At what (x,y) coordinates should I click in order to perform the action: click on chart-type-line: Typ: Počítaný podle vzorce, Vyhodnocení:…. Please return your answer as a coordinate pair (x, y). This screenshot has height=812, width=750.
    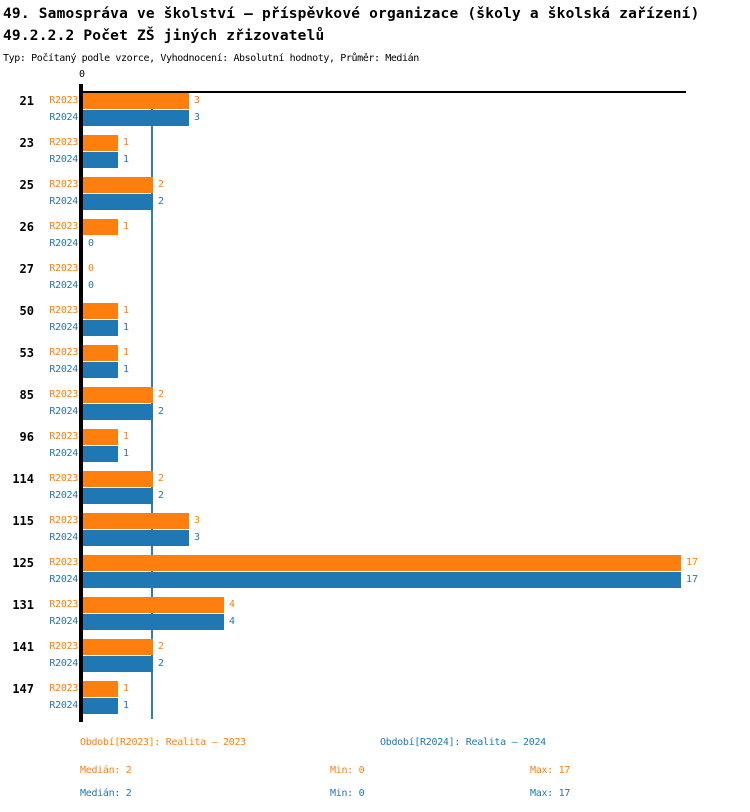
    Looking at the image, I should click on (211, 58).